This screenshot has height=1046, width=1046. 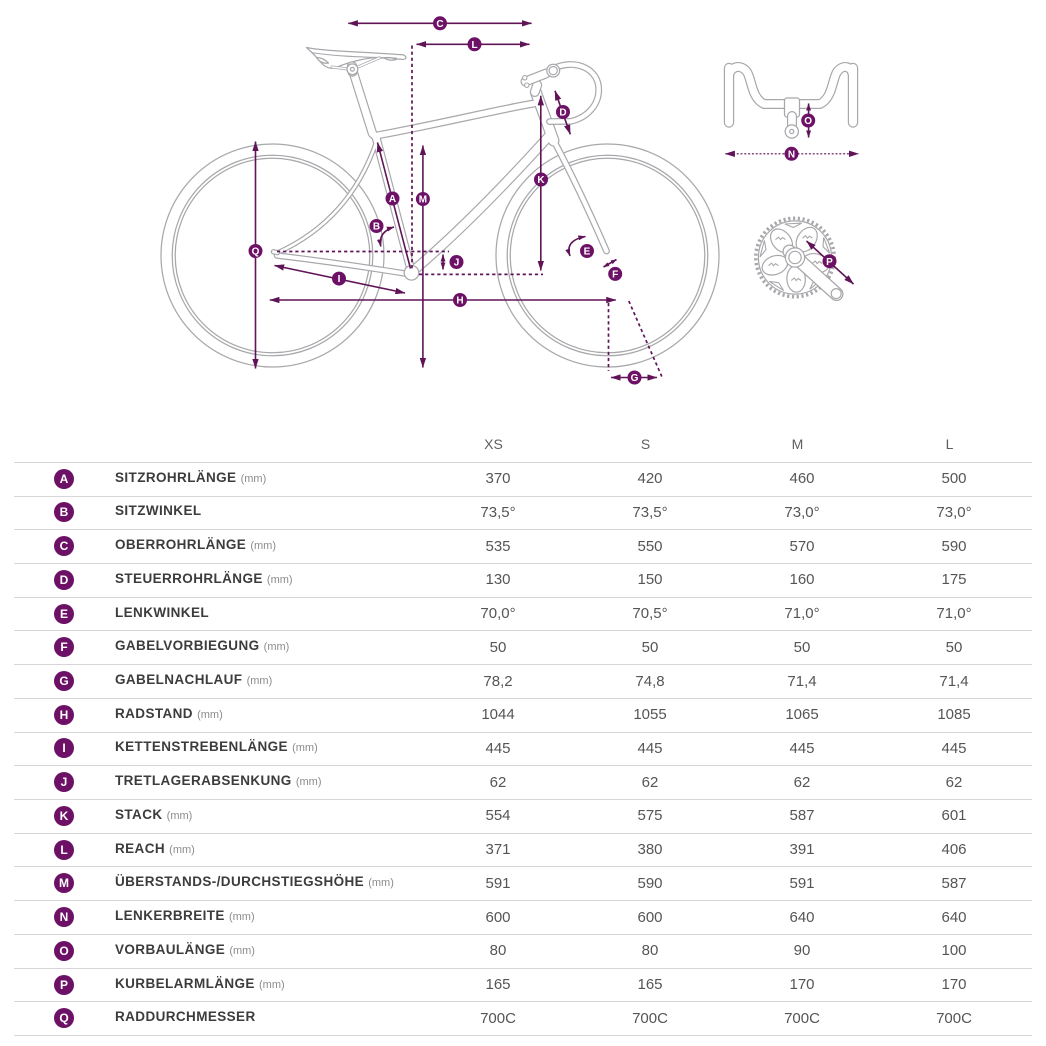 What do you see at coordinates (615, 275) in the screenshot?
I see `svg-text: F` at bounding box center [615, 275].